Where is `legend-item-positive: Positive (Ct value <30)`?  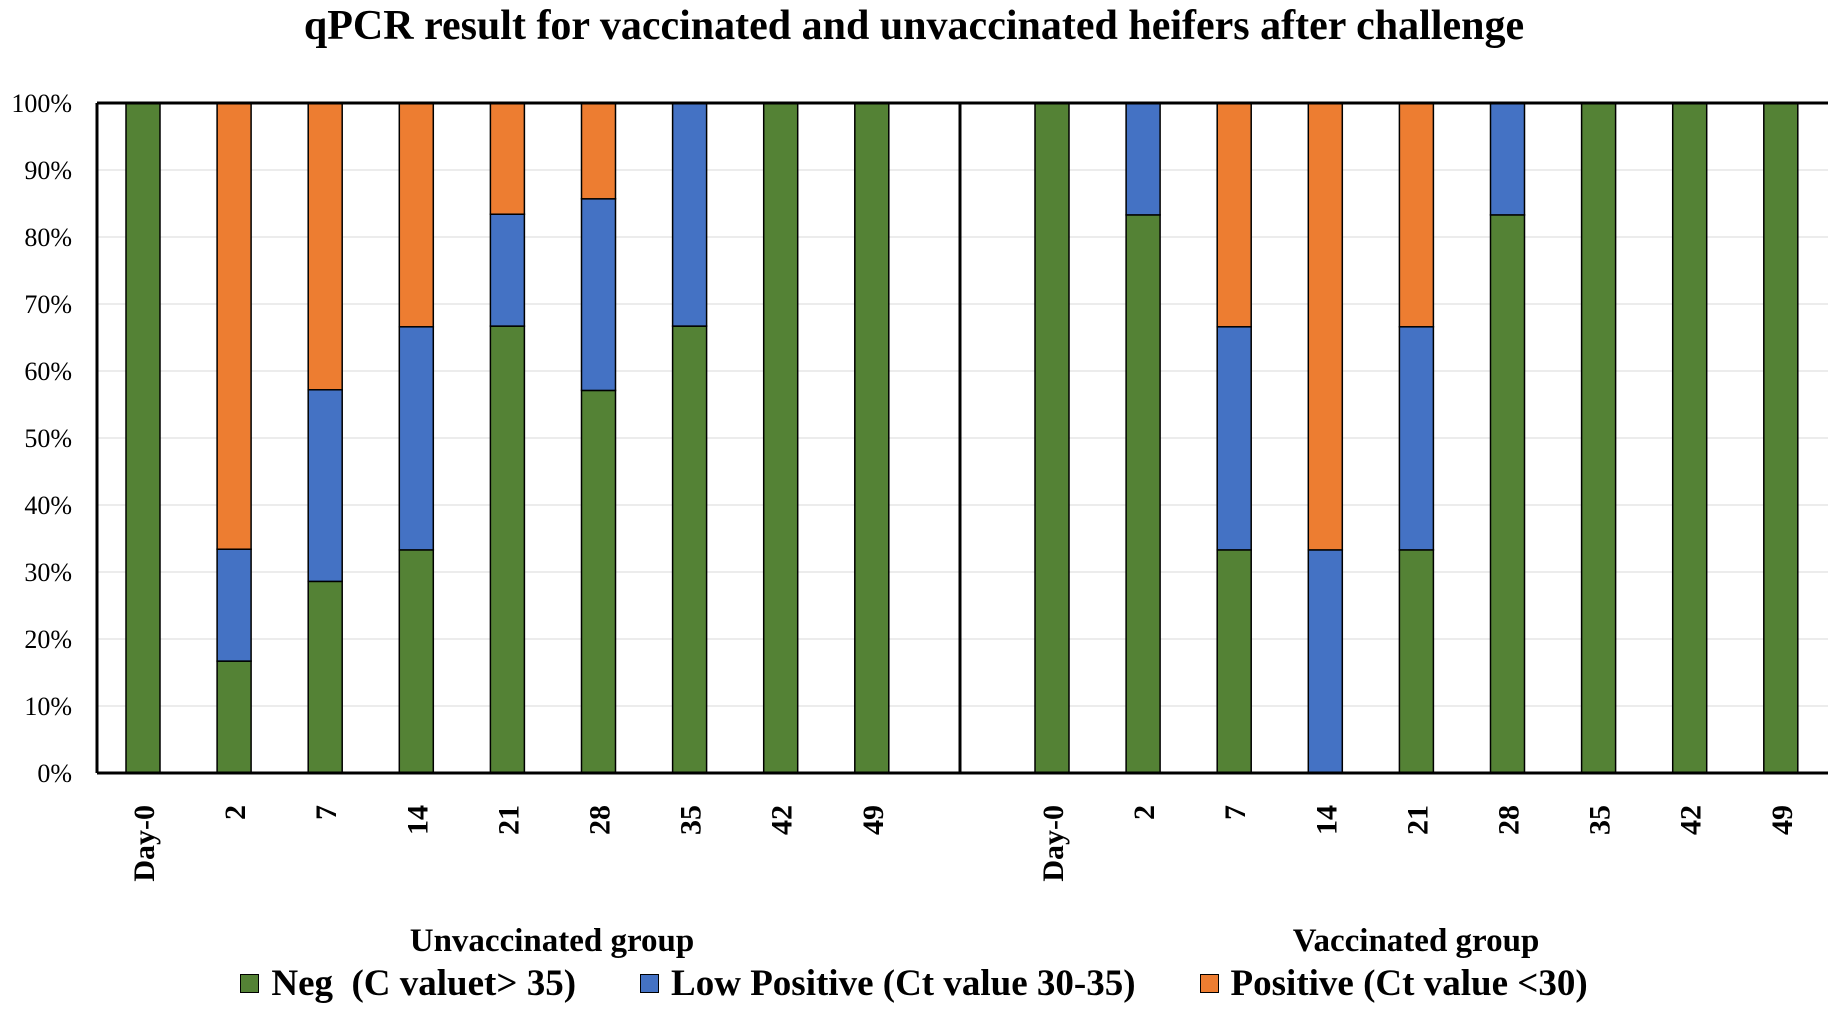 legend-item-positive: Positive (Ct value <30) is located at coordinates (1393, 983).